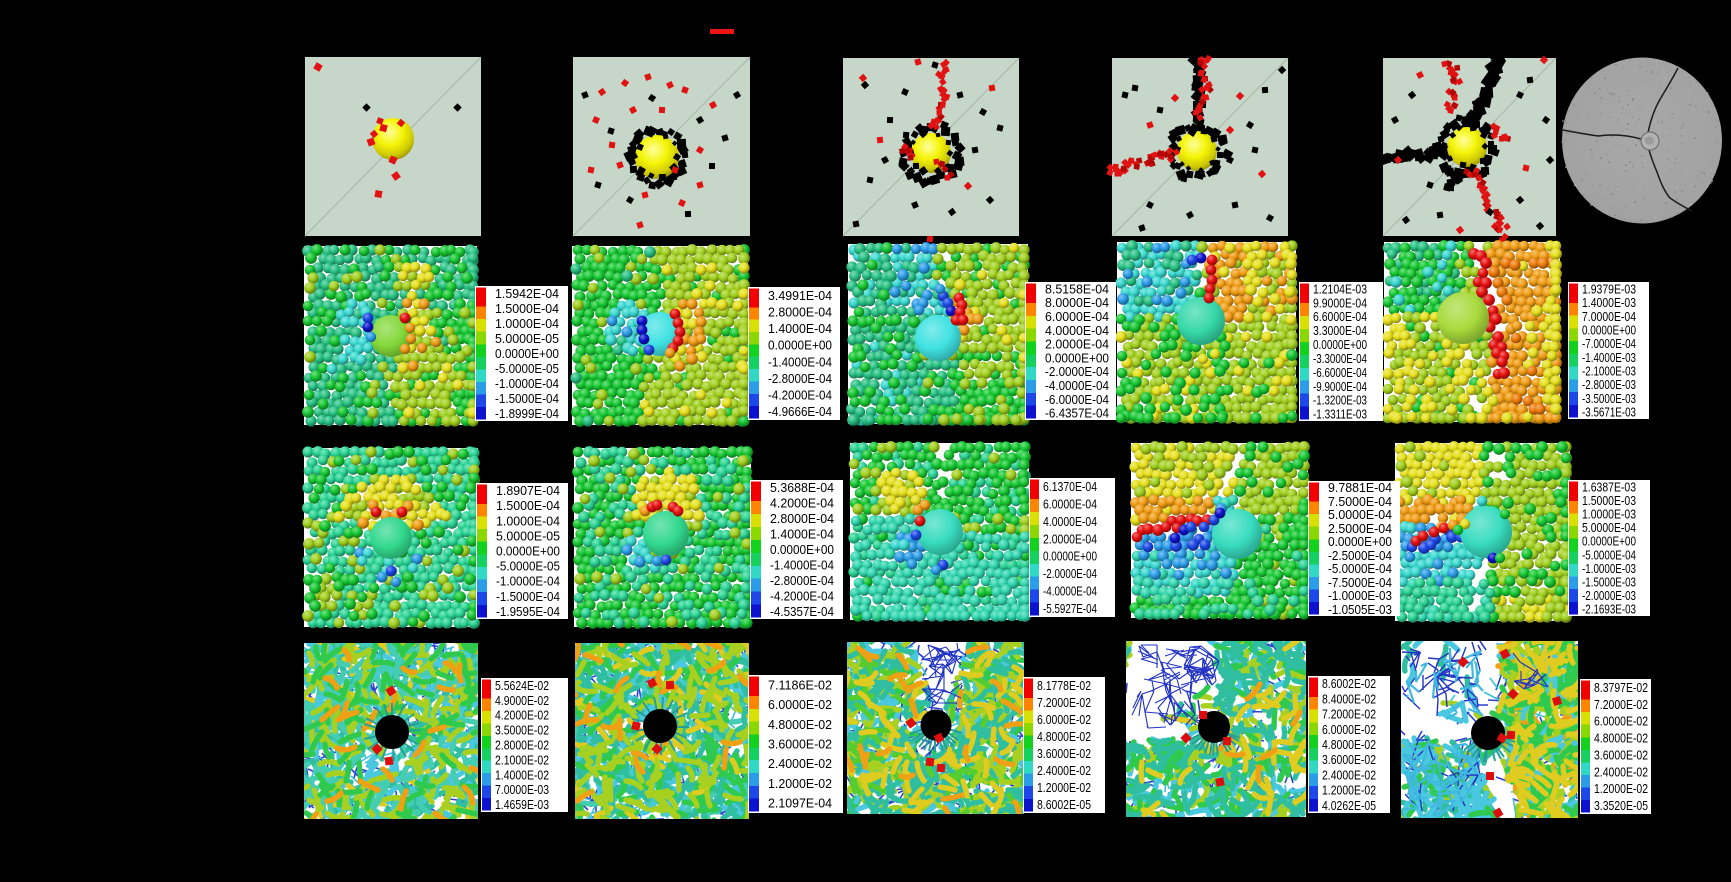 This screenshot has width=1731, height=882. What do you see at coordinates (1609, 487) in the screenshot?
I see `svg-text: 1.6387E-03` at bounding box center [1609, 487].